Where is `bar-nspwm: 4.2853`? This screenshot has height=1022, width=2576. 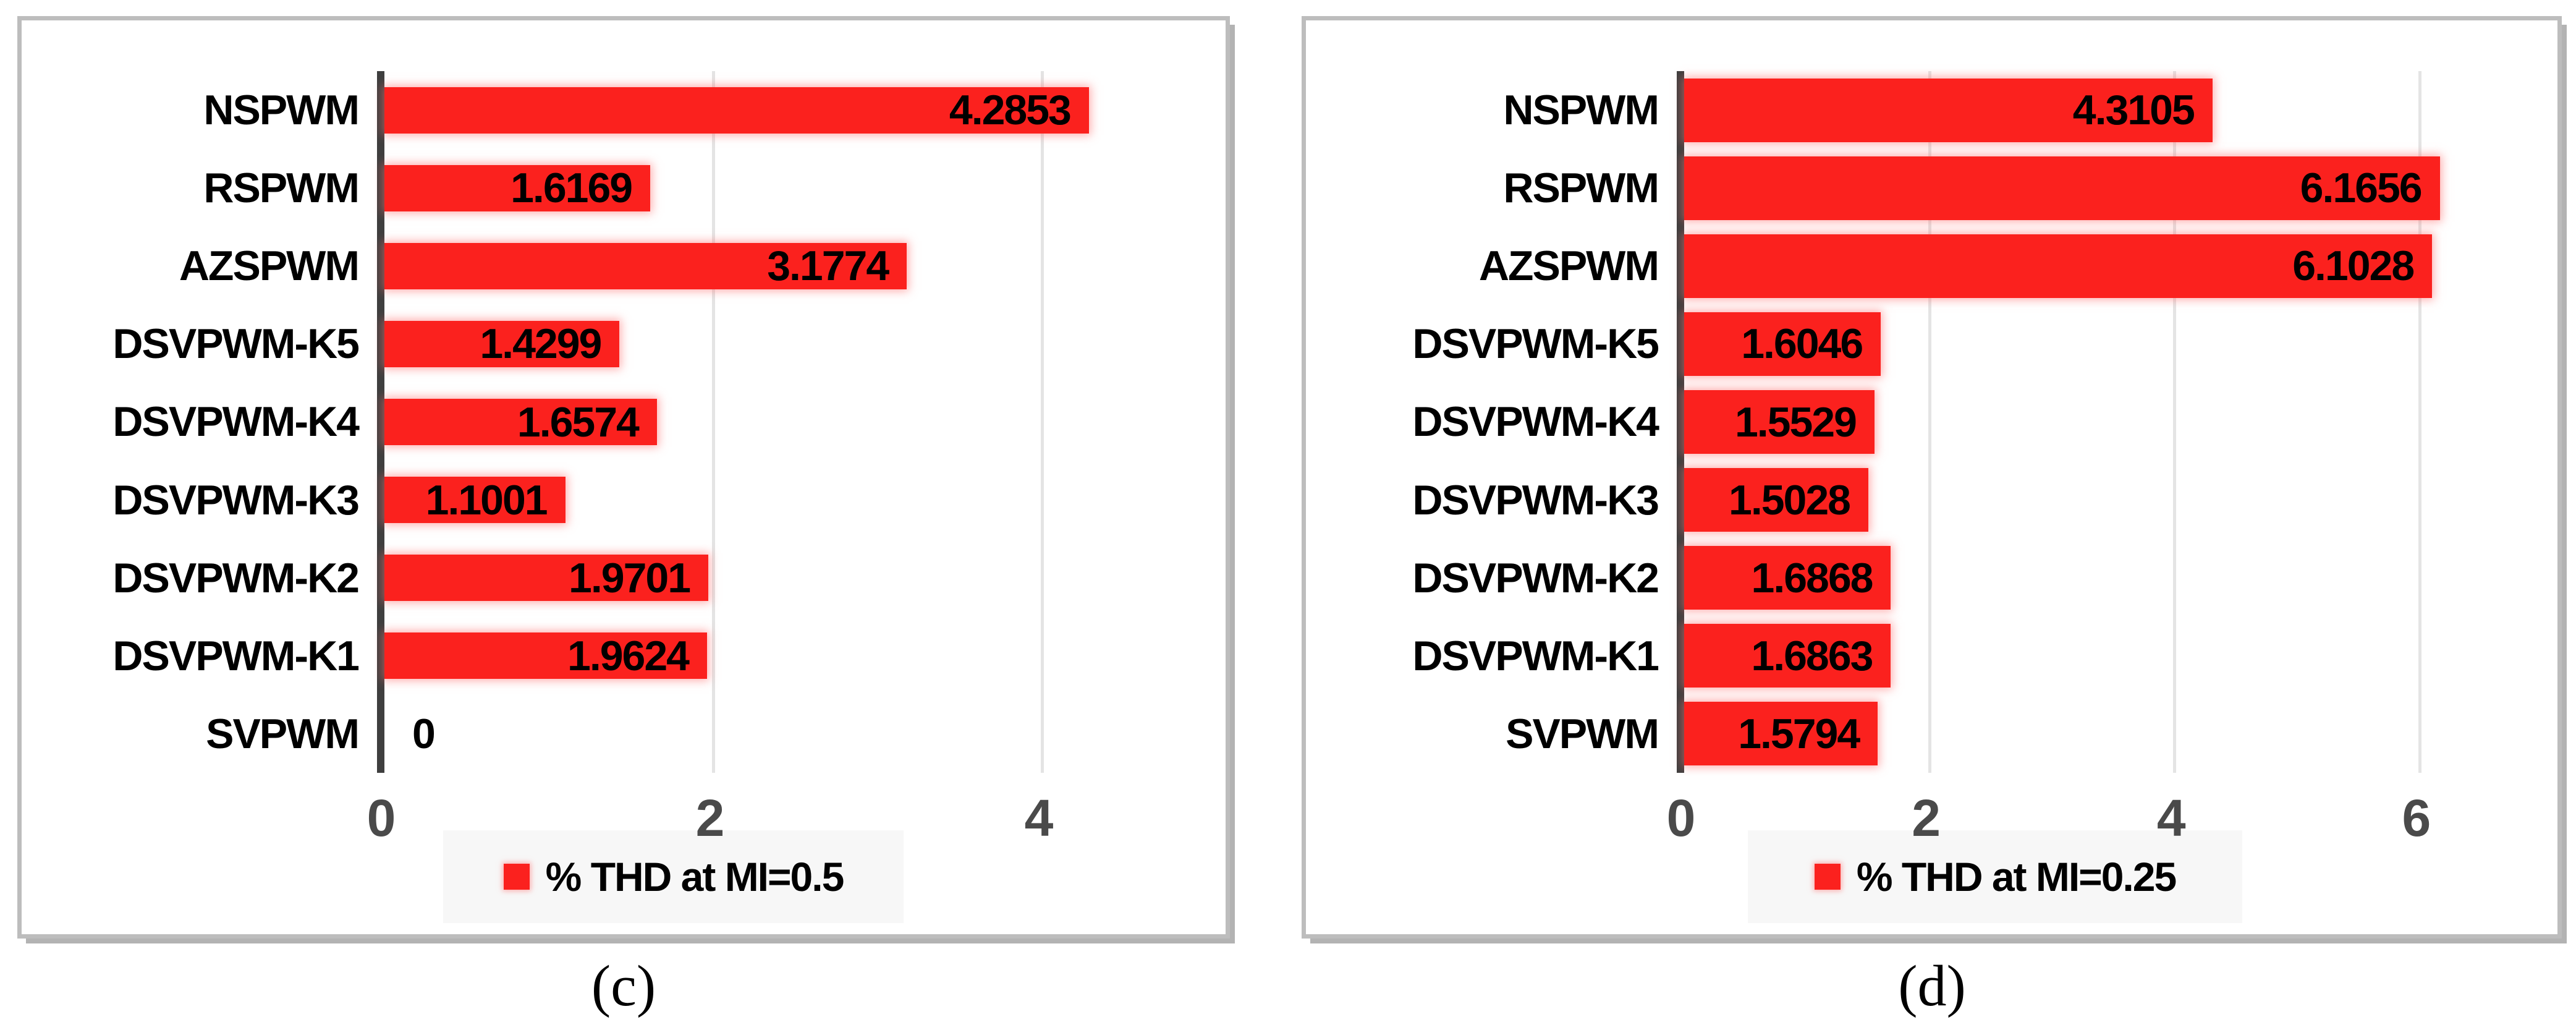 bar-nspwm: 4.2853 is located at coordinates (736, 110).